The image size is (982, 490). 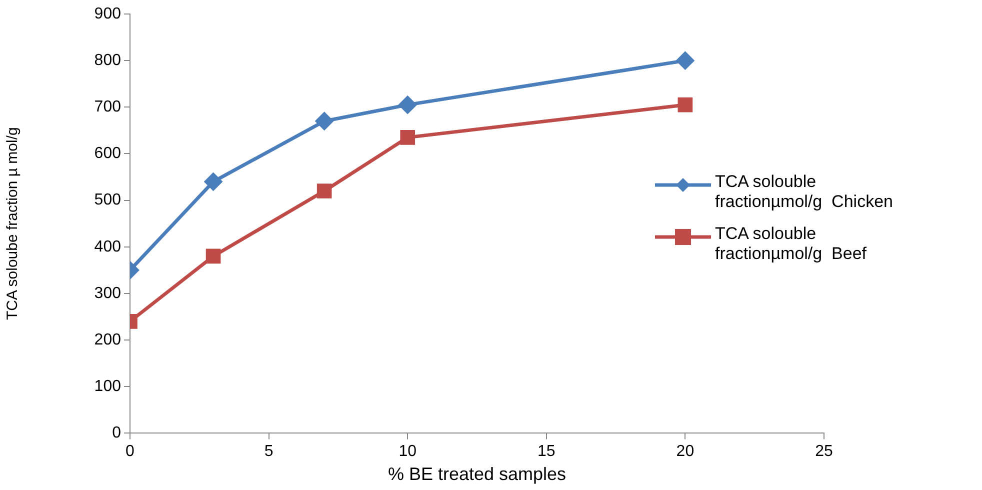 What do you see at coordinates (108, 200) in the screenshot?
I see `y-tick-label: 500` at bounding box center [108, 200].